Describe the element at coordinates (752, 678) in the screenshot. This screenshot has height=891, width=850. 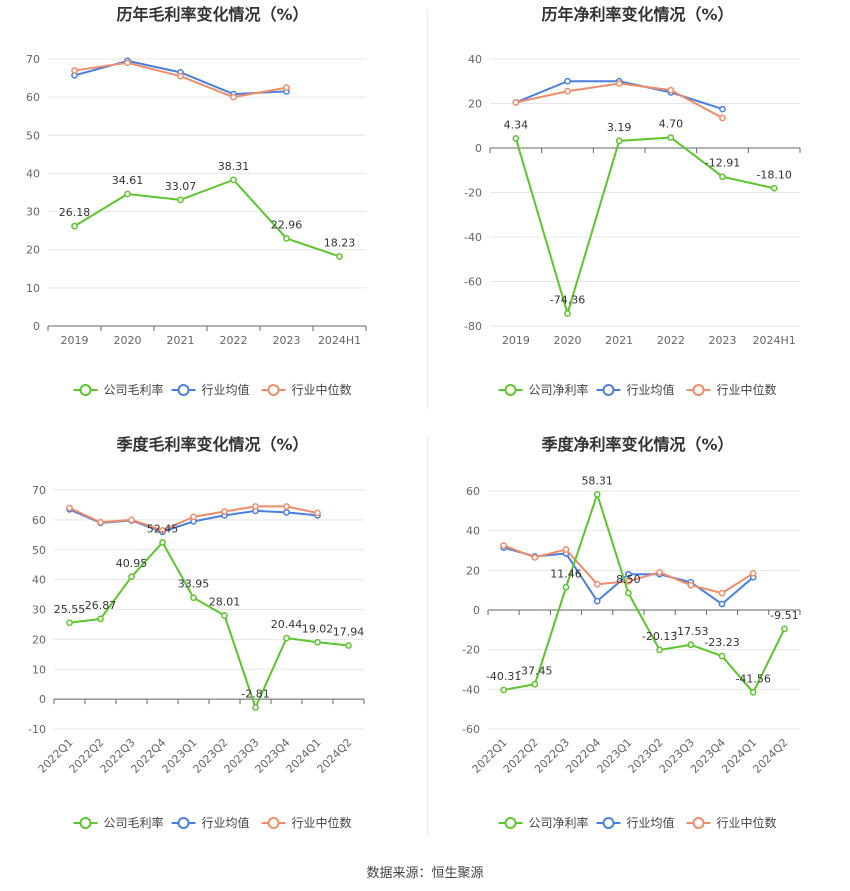
I see `data-label: -41.56` at that location.